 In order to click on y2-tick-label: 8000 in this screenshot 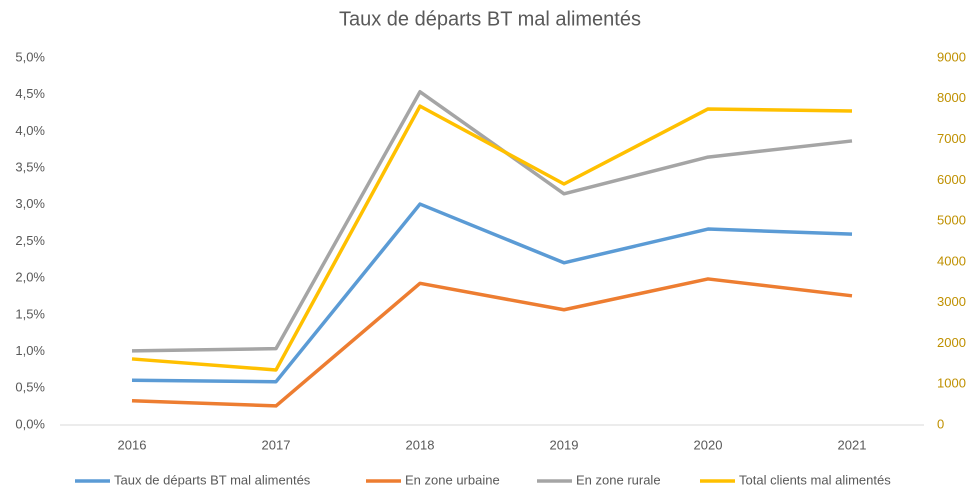, I will do `click(951, 97)`.